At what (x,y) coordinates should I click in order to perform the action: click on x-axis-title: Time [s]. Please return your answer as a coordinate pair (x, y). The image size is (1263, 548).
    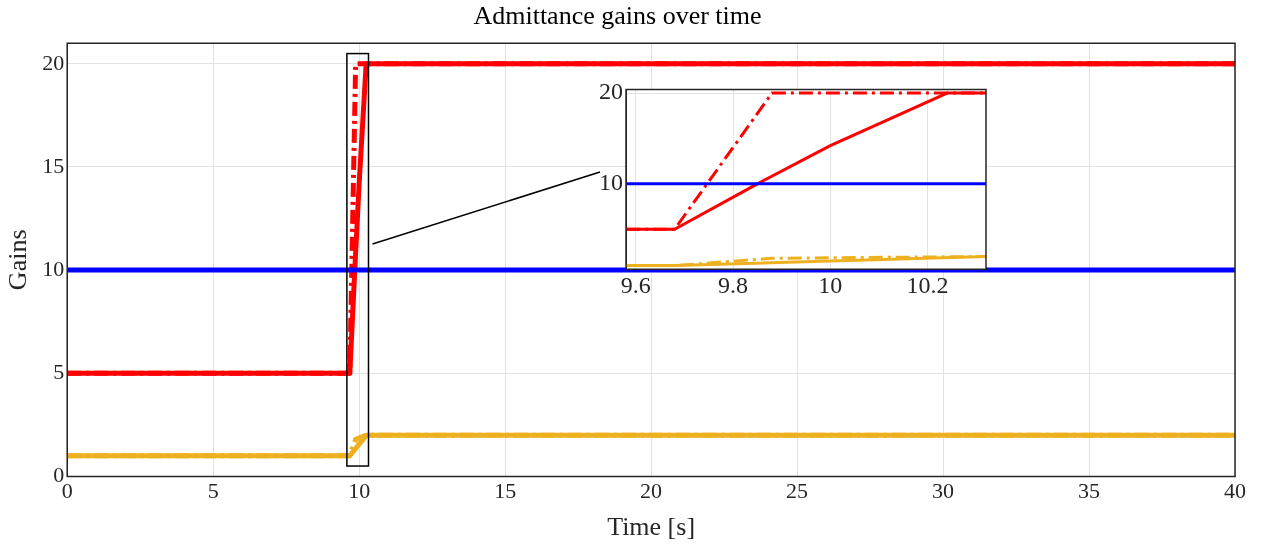
    Looking at the image, I should click on (651, 527).